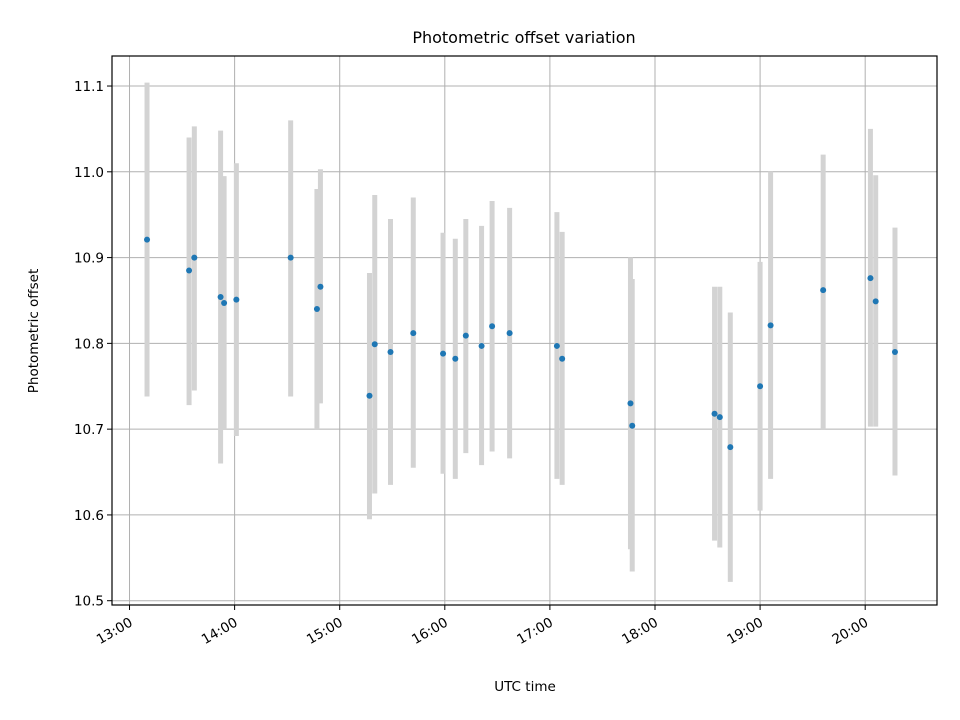 Image resolution: width=960 pixels, height=720 pixels. Describe the element at coordinates (89, 430) in the screenshot. I see `y-tick-label: 10.7` at that location.